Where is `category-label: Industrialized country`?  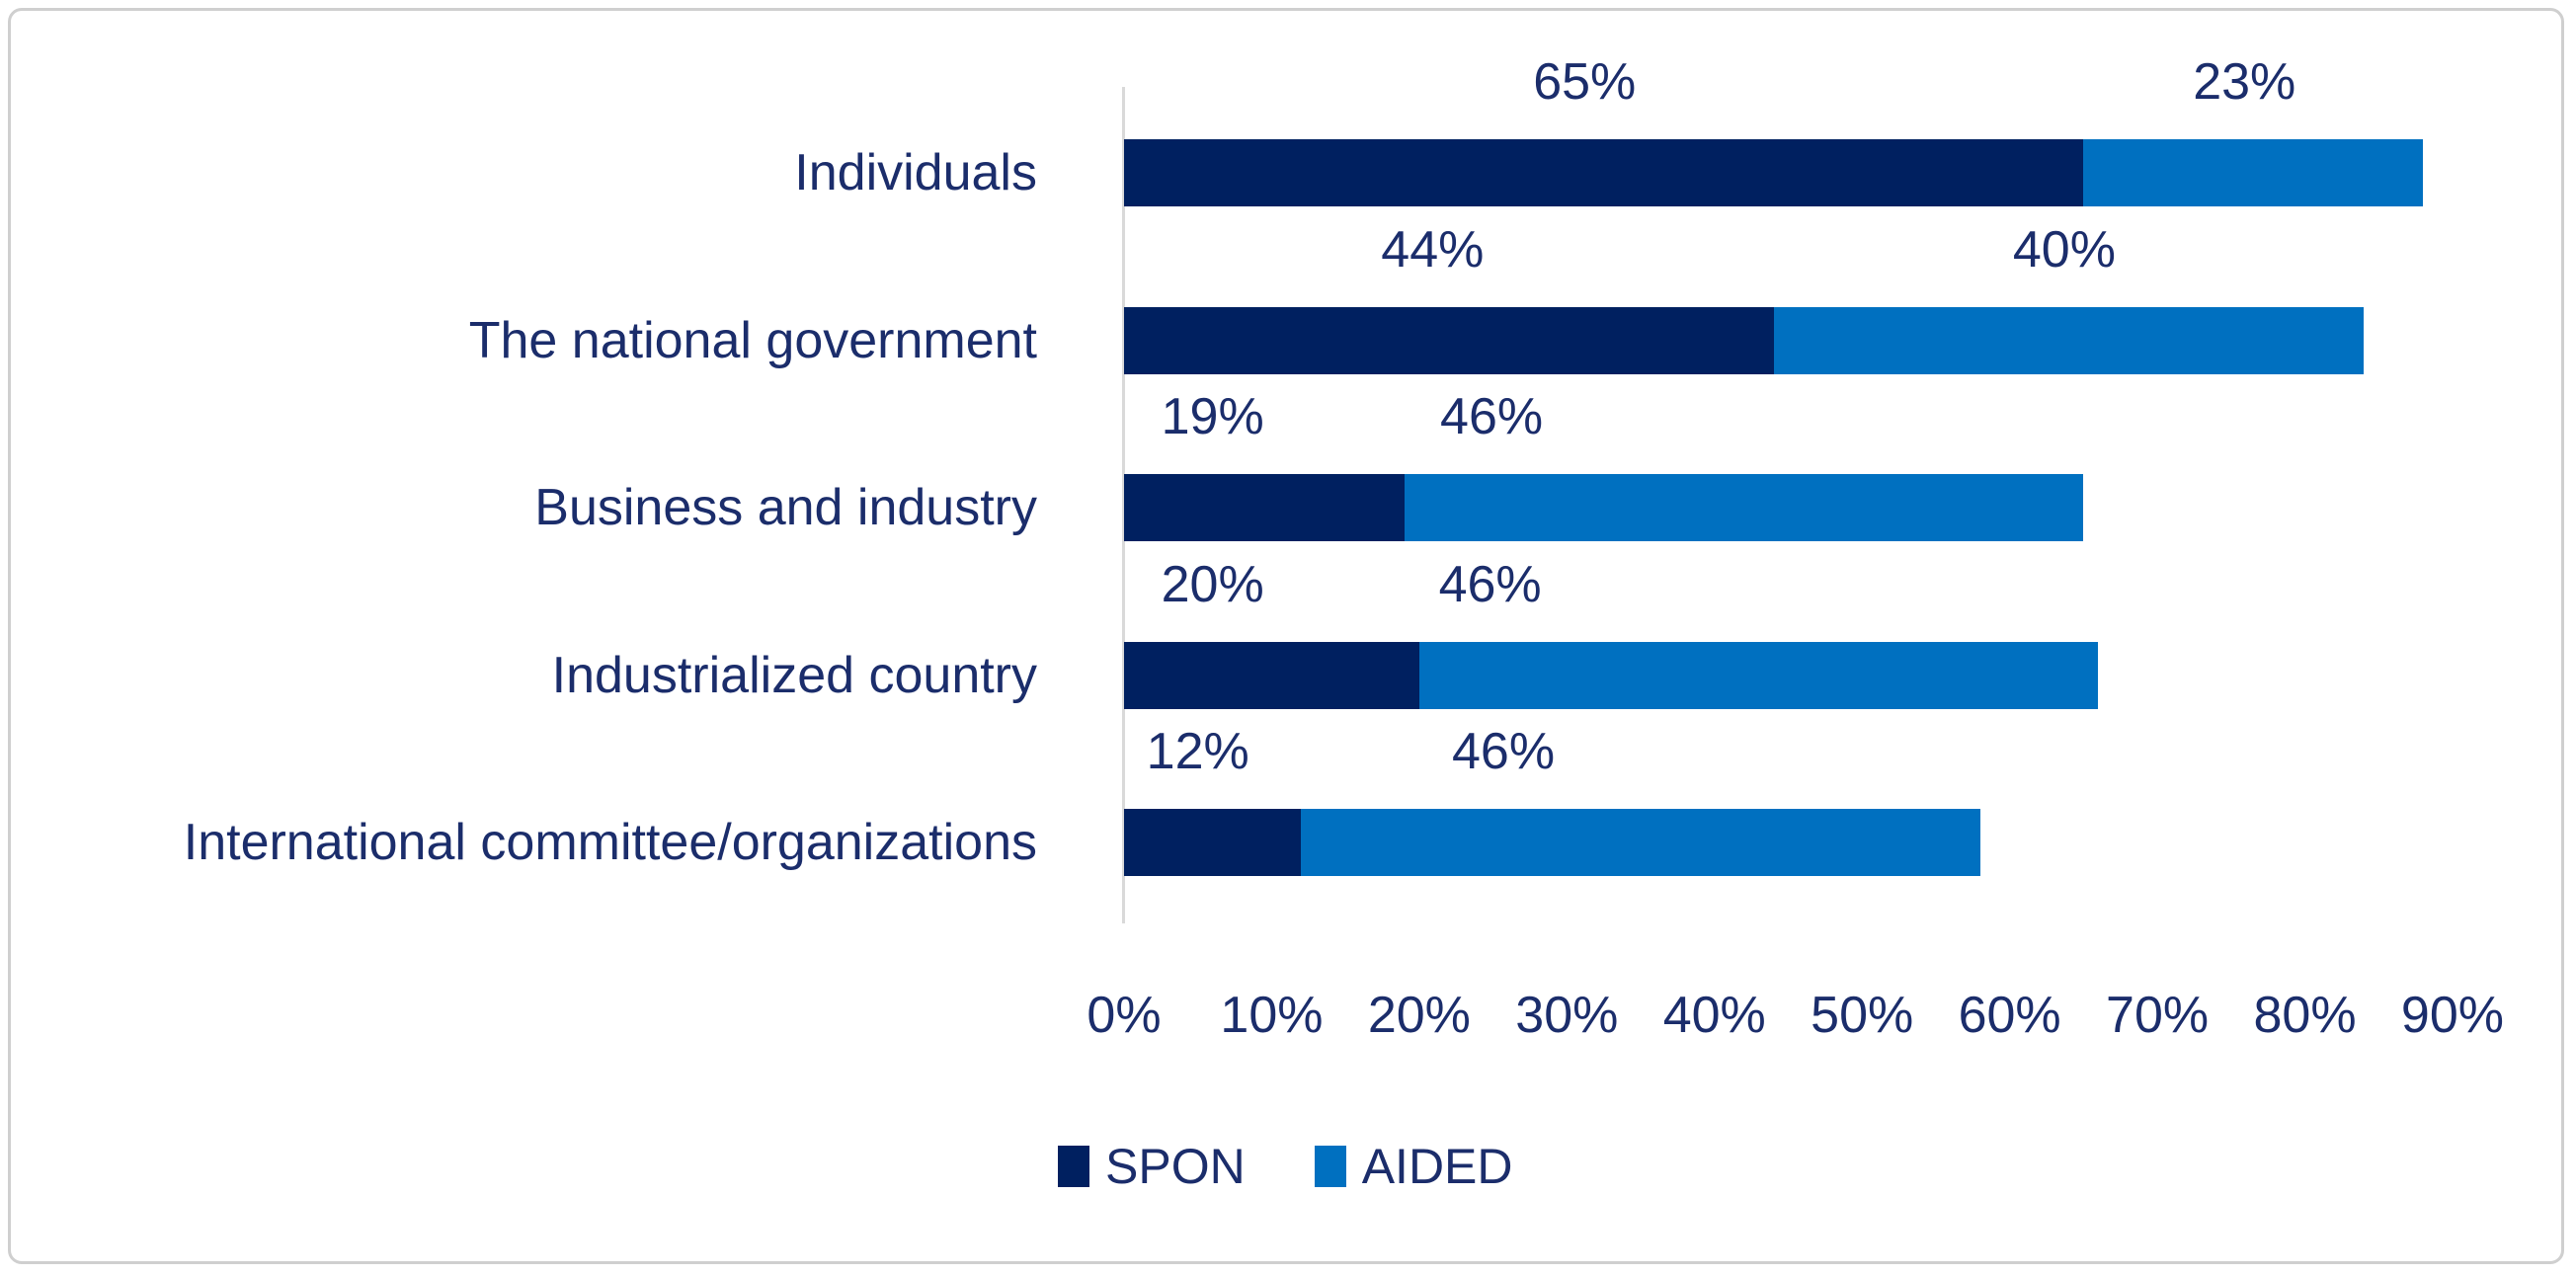 category-label: Industrialized country is located at coordinates (794, 675).